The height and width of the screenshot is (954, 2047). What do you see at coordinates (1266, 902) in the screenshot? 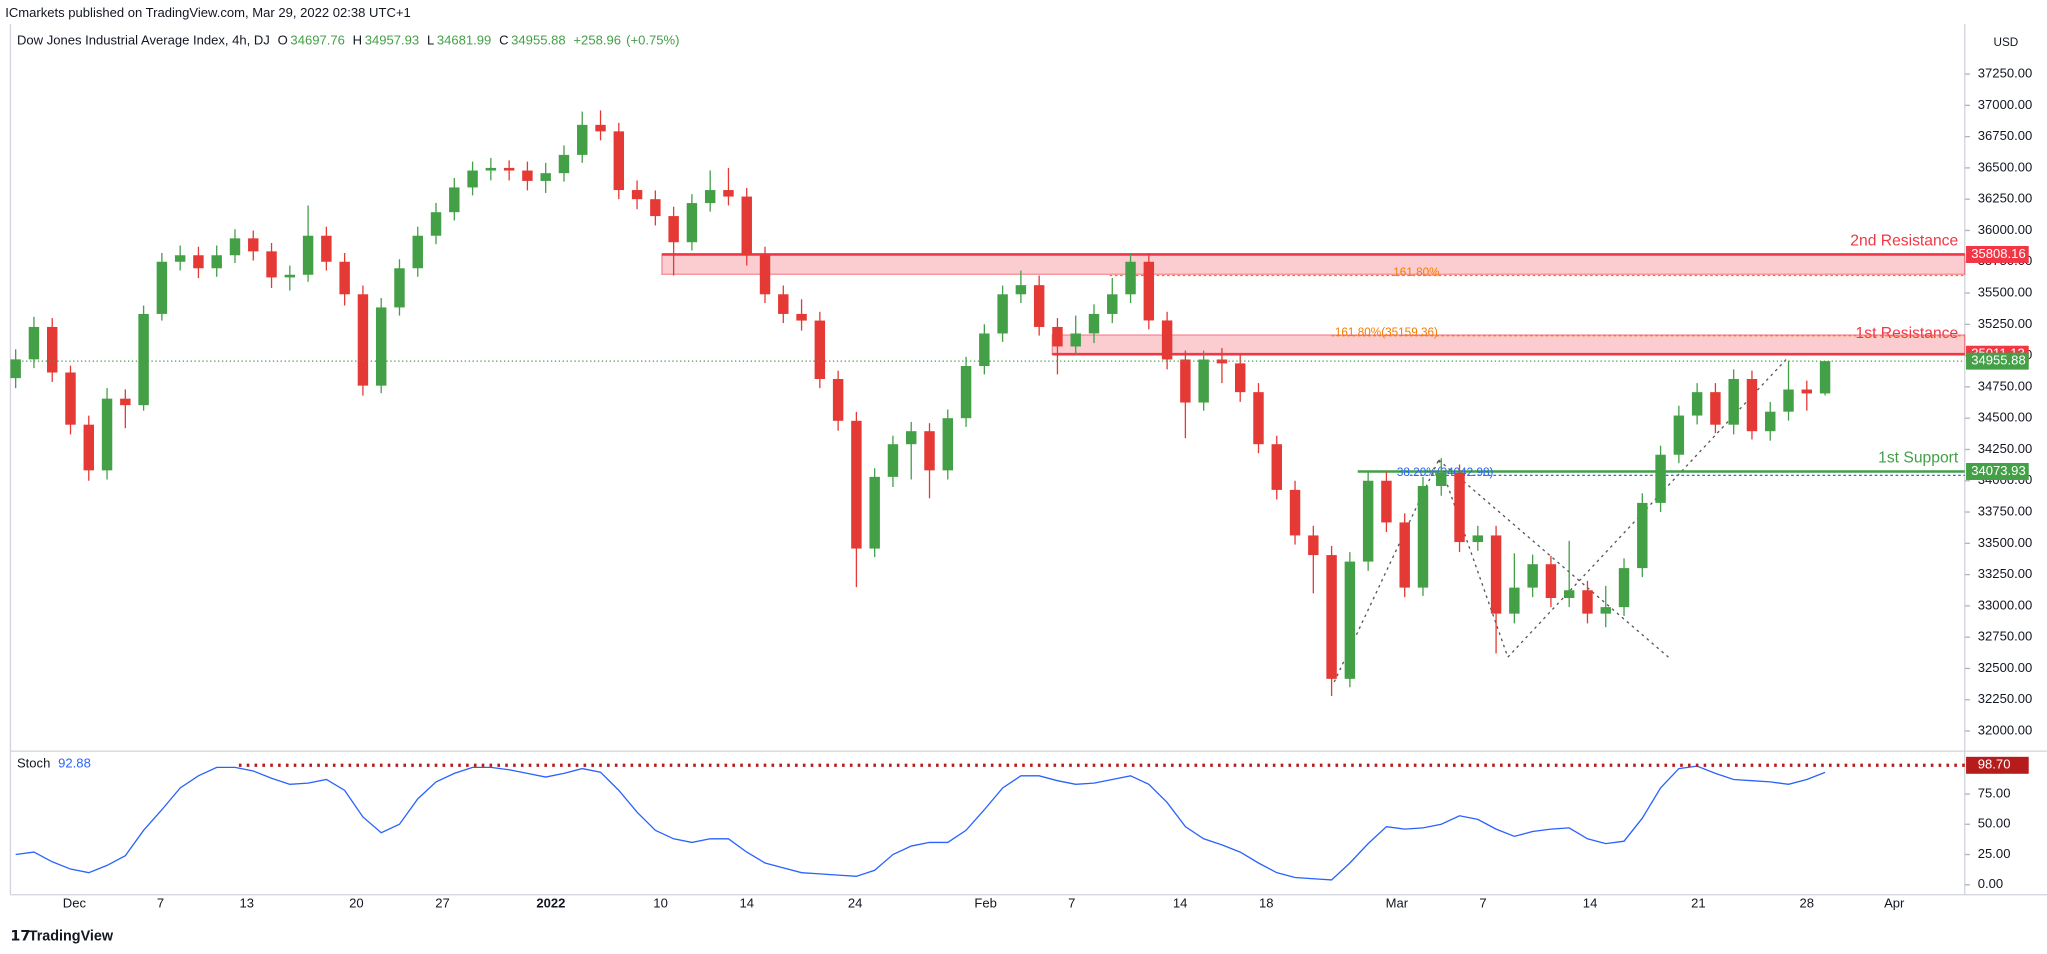
I see `x-tick-label: 18` at bounding box center [1266, 902].